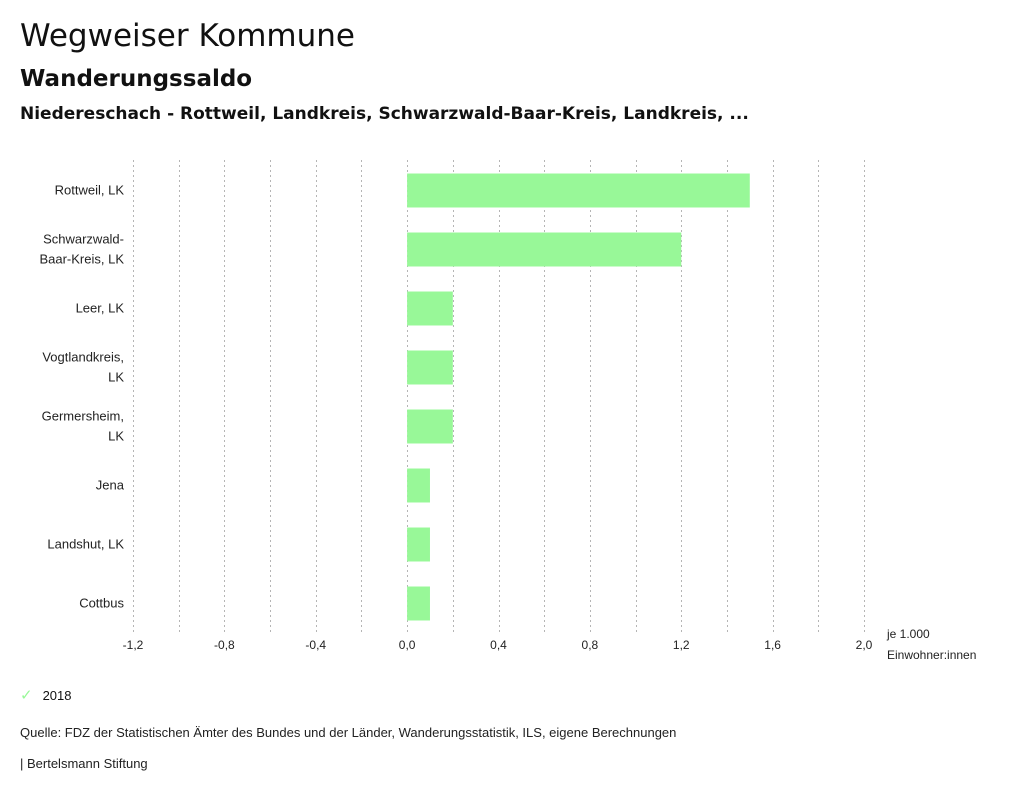 Image resolution: width=1024 pixels, height=797 pixels. I want to click on legend-item-2018: ✓ 2018, so click(46, 695).